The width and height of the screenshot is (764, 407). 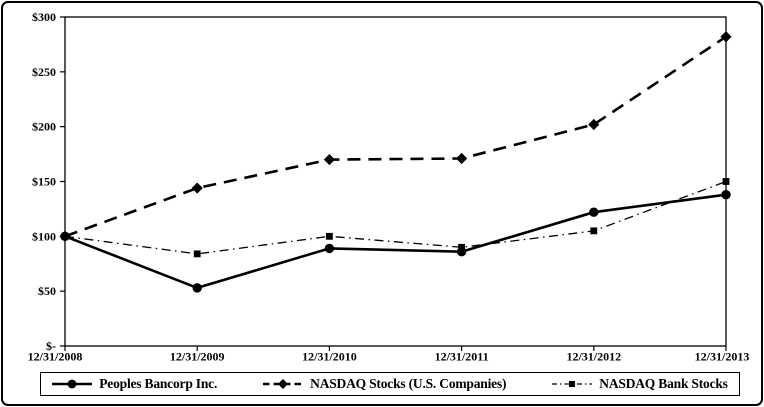 I want to click on legend-diamond-marker-icon, so click(x=283, y=384).